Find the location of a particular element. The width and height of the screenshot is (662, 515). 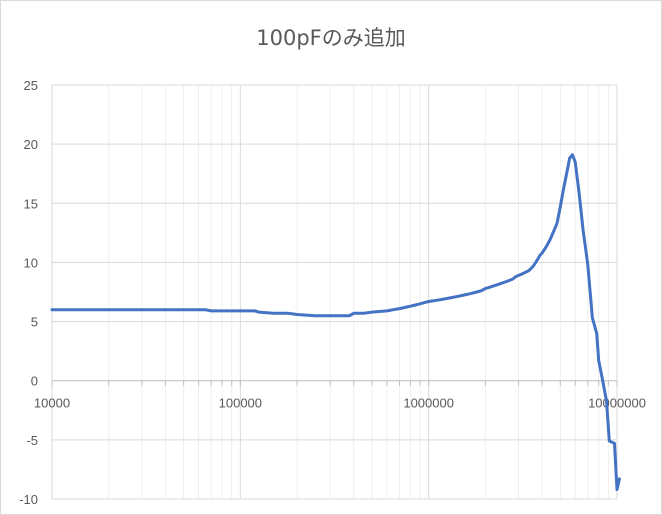

y-tick-label: 20 is located at coordinates (31, 144).